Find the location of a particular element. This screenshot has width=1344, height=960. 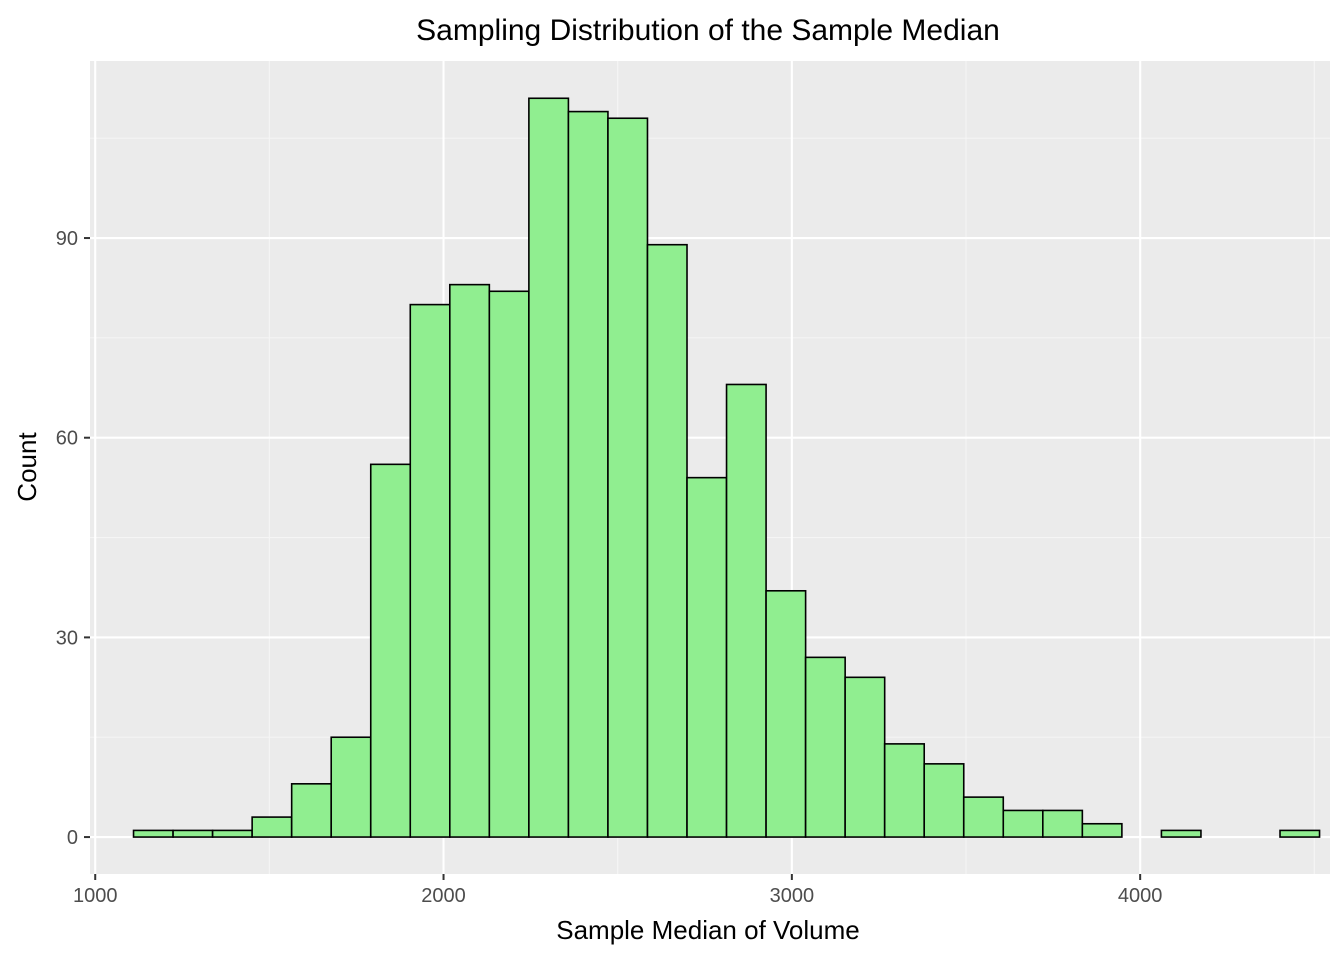

y-tick-labels: 0 30 60 90 is located at coordinates (67, 538).